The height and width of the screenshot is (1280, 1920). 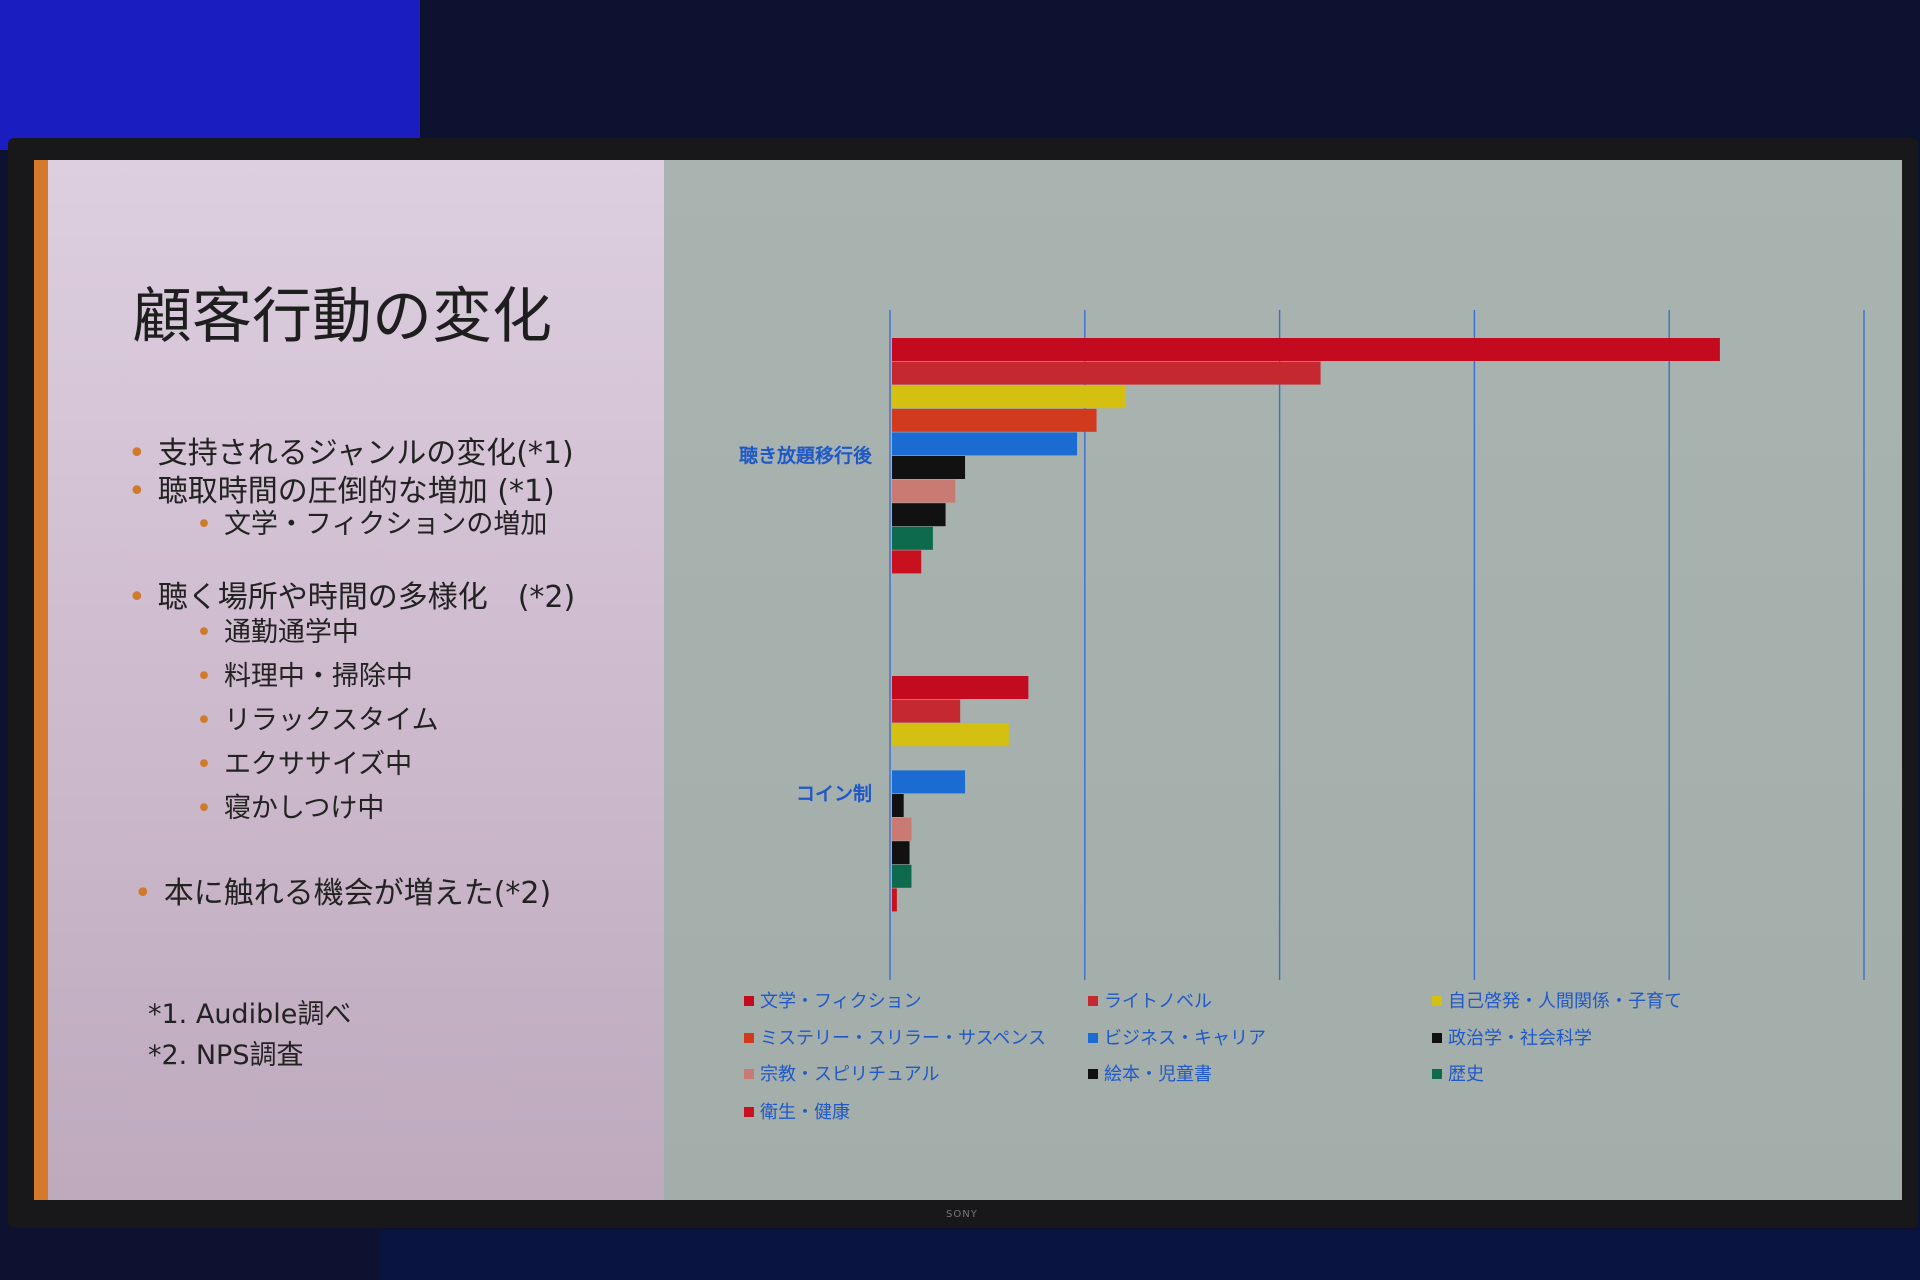 What do you see at coordinates (1150, 1255) in the screenshot?
I see `stage-floor` at bounding box center [1150, 1255].